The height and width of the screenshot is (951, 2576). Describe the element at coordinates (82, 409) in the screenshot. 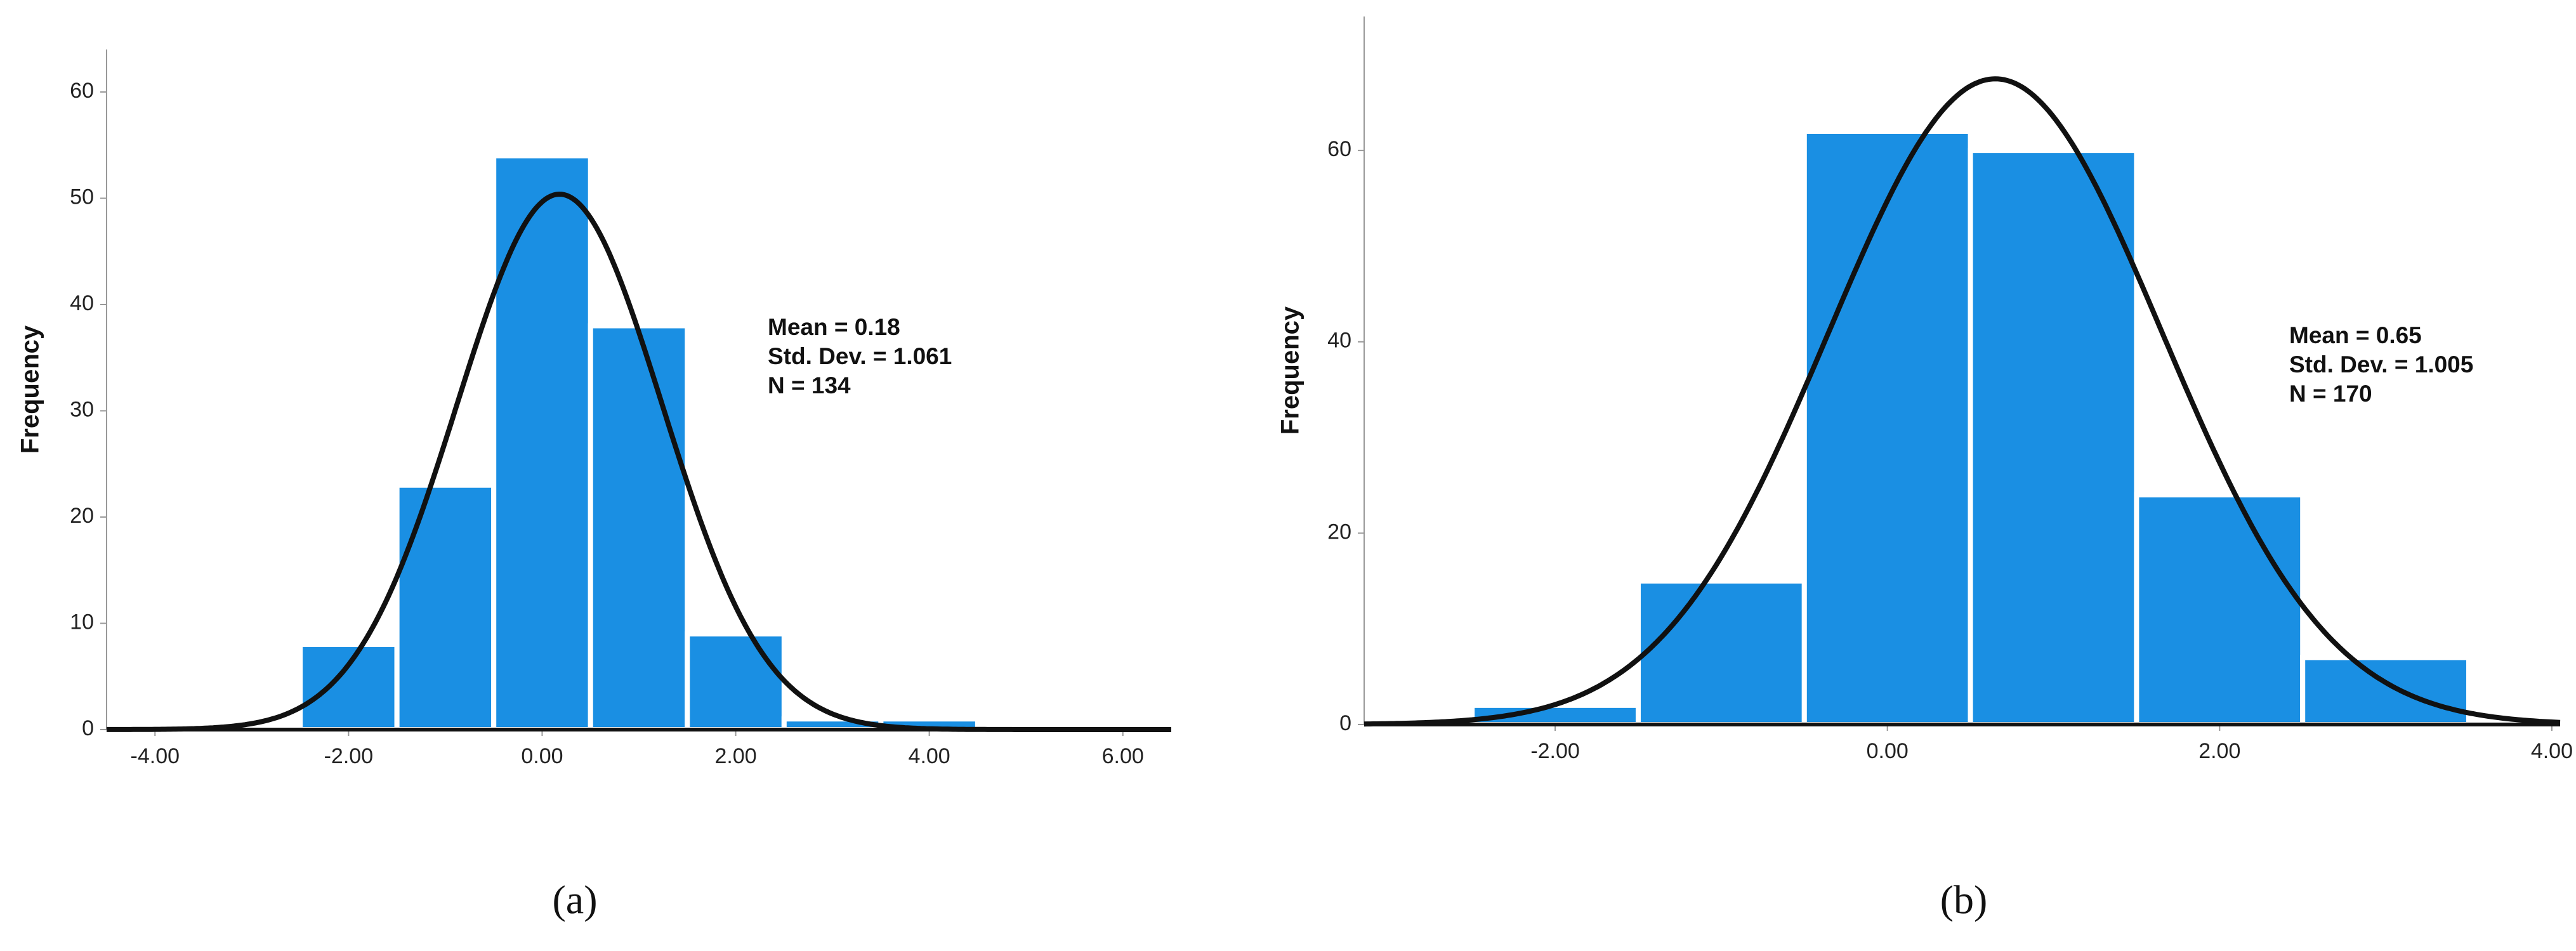

I see `y-tick-label: 30` at that location.